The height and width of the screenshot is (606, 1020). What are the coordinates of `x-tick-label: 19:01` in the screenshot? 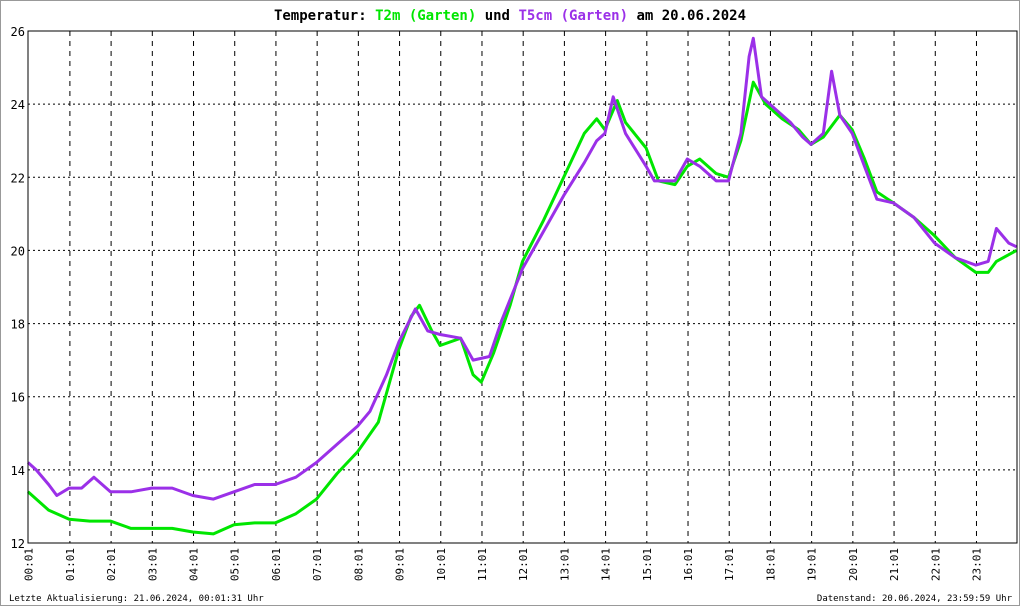 It's located at (812, 564).